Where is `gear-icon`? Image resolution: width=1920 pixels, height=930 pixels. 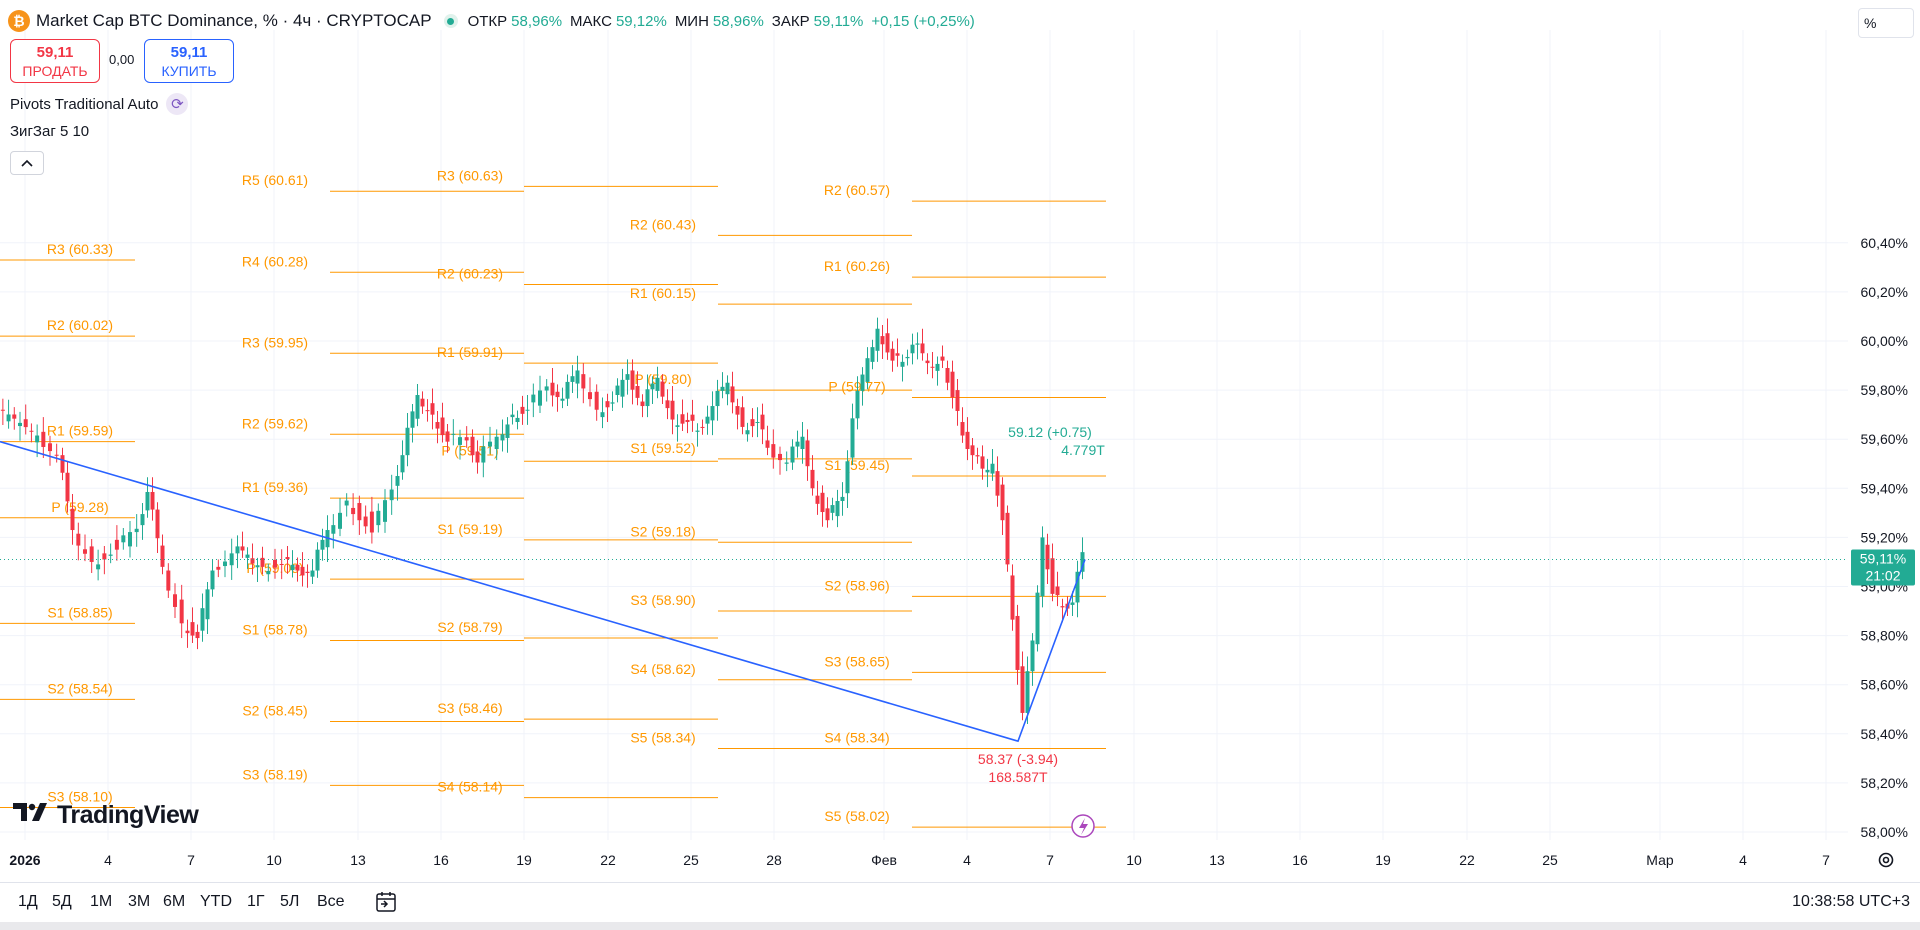
gear-icon is located at coordinates (1886, 860).